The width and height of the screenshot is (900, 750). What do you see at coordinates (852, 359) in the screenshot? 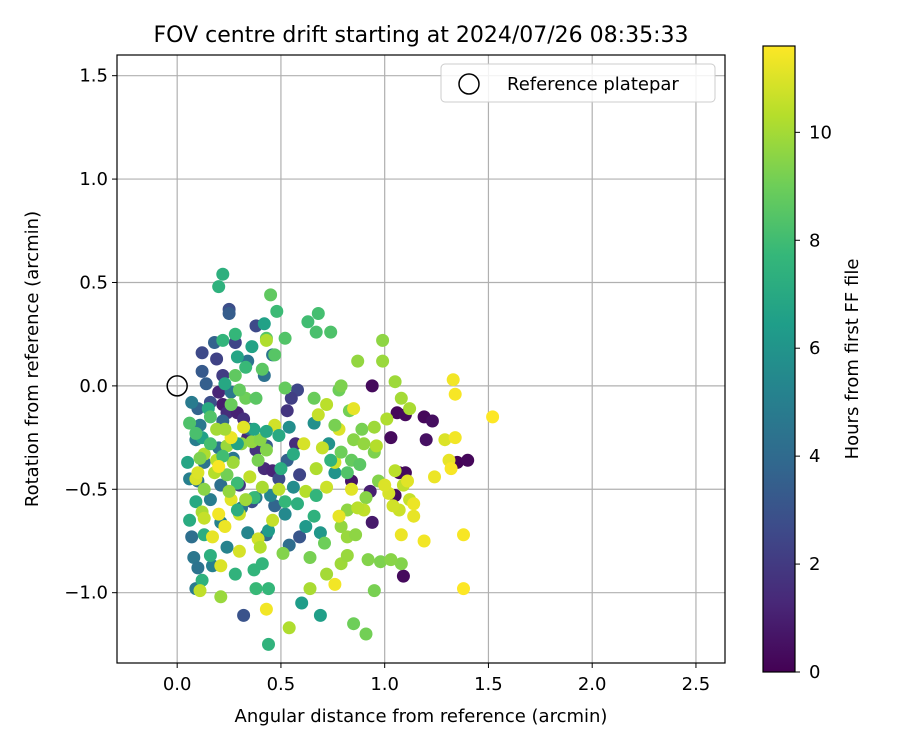
I see `colorbar-label: Hours from first FF file` at bounding box center [852, 359].